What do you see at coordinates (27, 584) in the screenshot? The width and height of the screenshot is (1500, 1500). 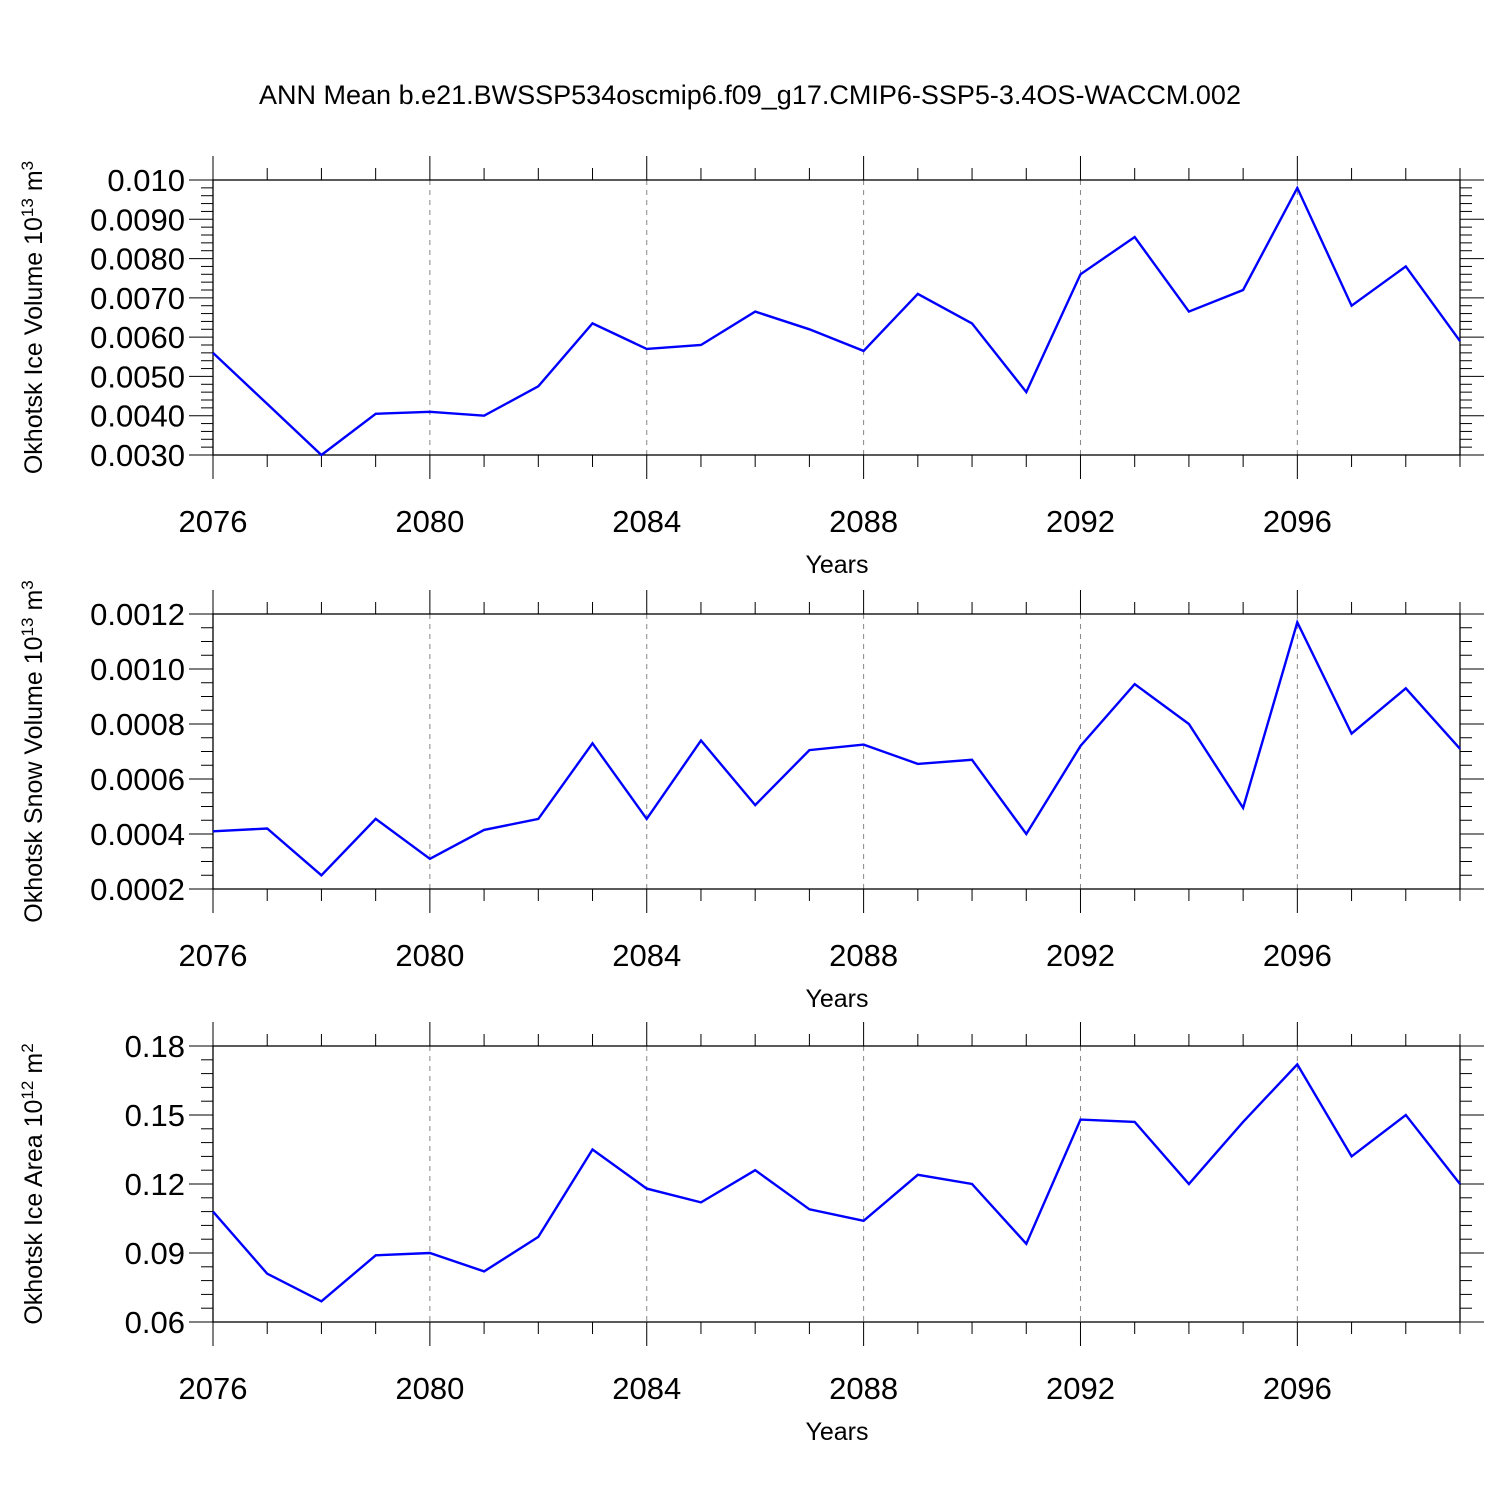 I see `y-axis-label-suffix-exponent: 3` at bounding box center [27, 584].